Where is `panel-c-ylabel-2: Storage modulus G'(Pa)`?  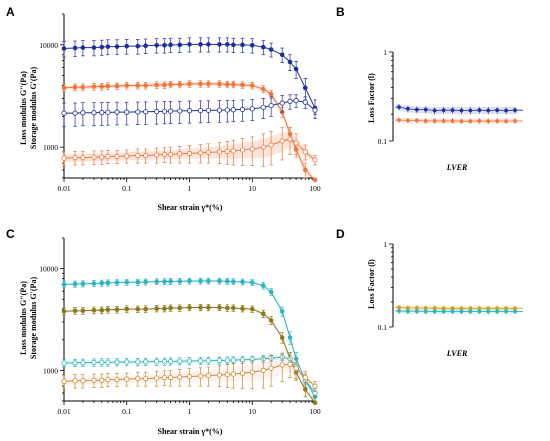 panel-c-ylabel-2: Storage modulus G'(Pa) is located at coordinates (33, 318).